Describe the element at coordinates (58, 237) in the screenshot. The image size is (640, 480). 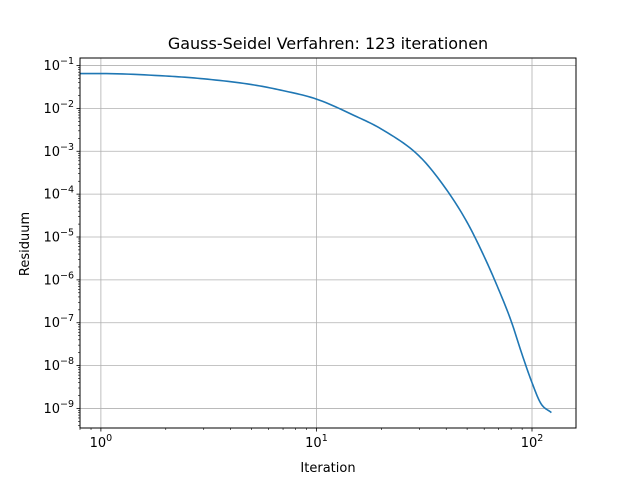
I see `y-tick-label: 10⁻⁵` at that location.